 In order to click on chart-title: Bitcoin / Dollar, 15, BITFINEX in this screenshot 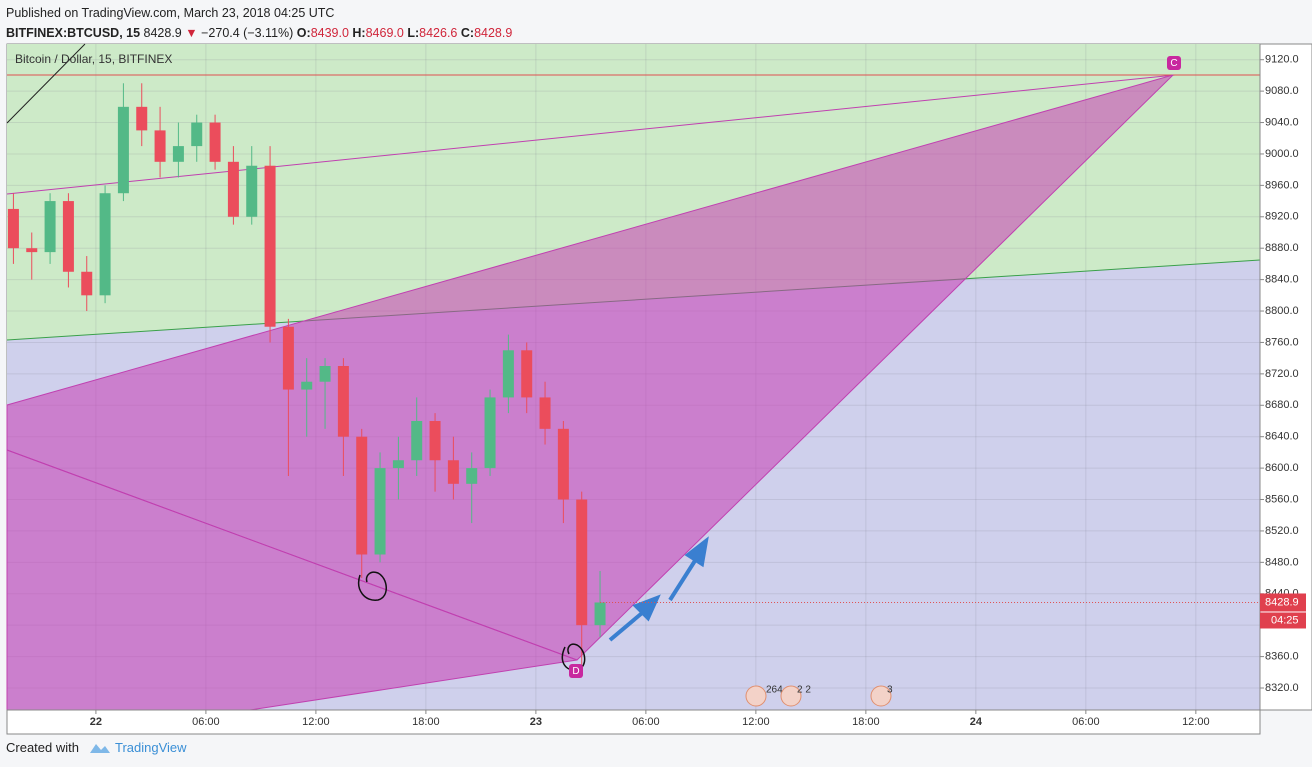, I will do `click(93, 59)`.